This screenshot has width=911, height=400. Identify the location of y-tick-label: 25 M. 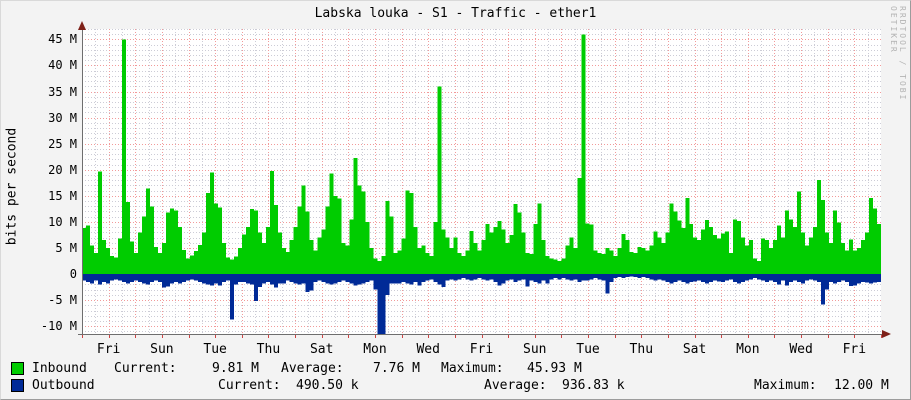
(62, 143).